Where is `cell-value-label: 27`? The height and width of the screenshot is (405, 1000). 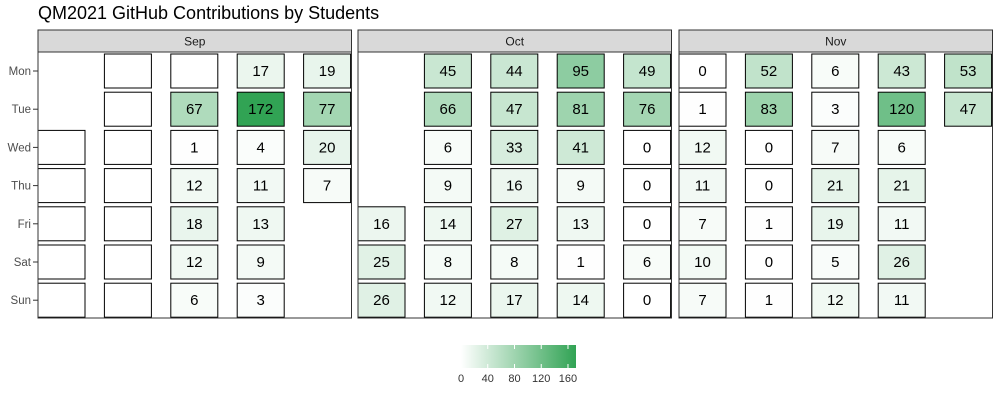
cell-value-label: 27 is located at coordinates (514, 224).